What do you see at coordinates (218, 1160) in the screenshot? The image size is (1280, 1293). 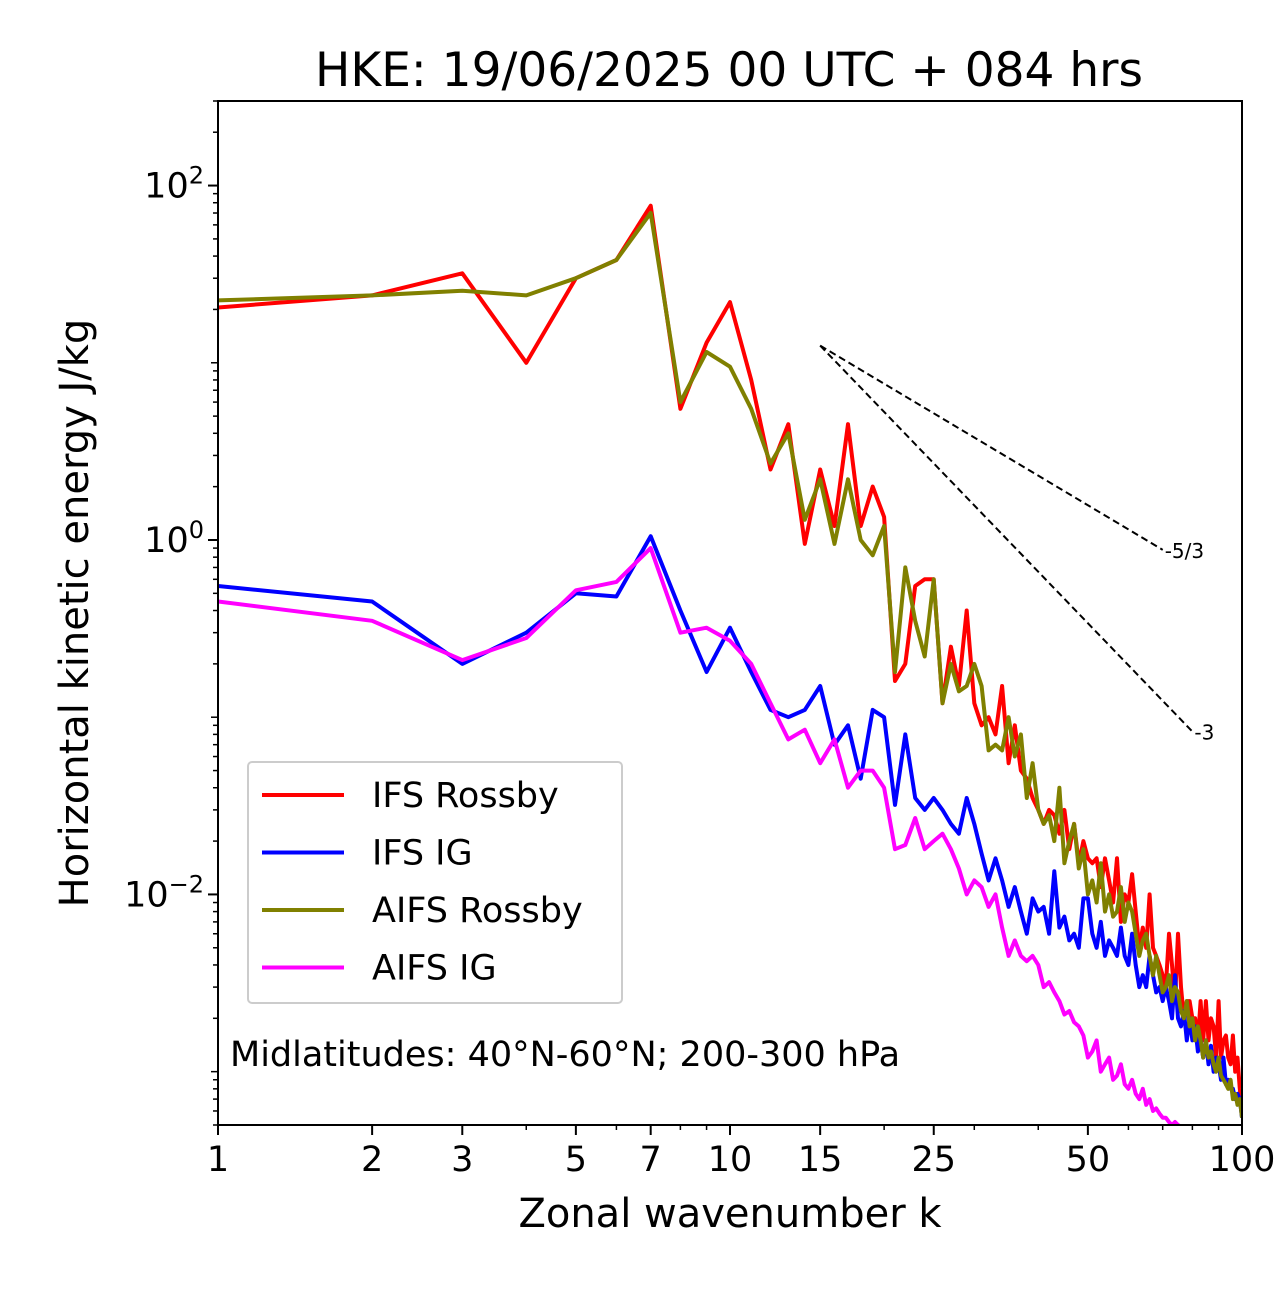 I see `x-tick-label: 1` at bounding box center [218, 1160].